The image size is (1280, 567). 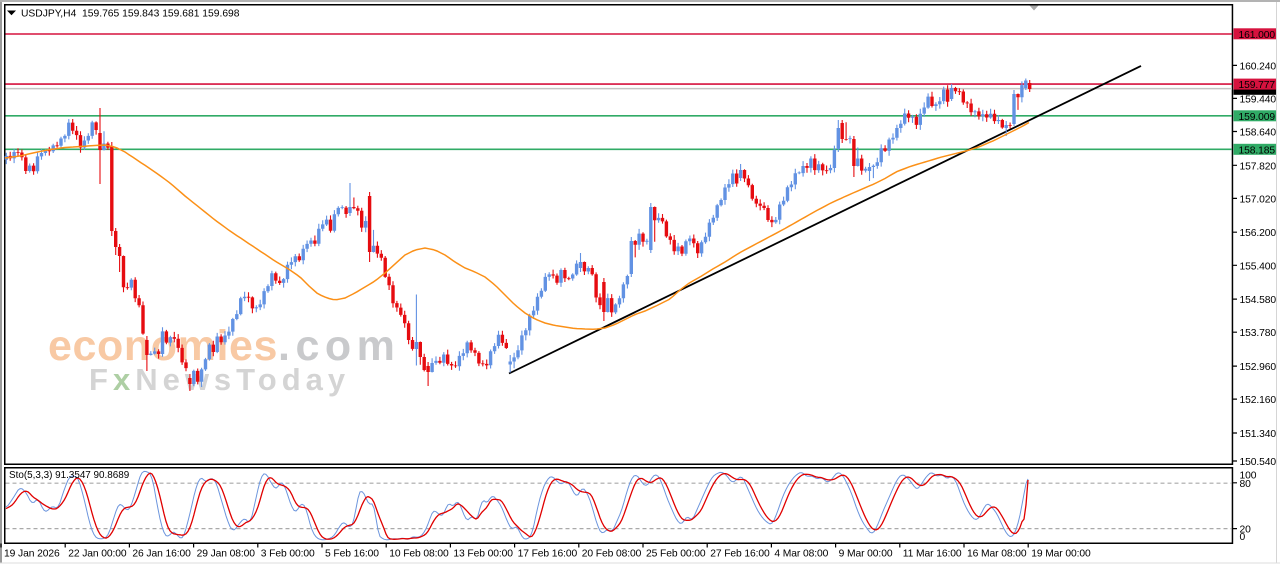 What do you see at coordinates (548, 554) in the screenshot?
I see `svg-text: 17 Feb 16:00` at bounding box center [548, 554].